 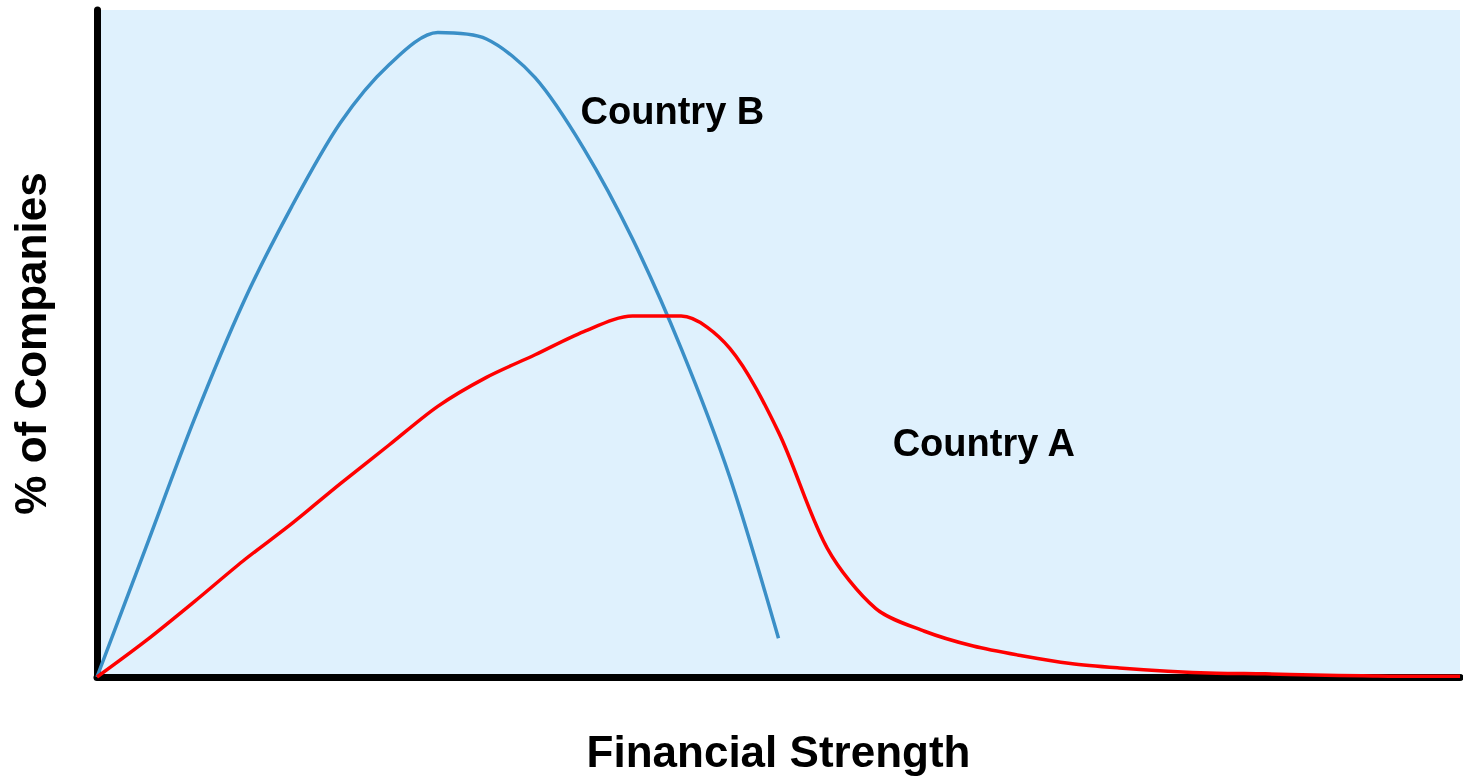 I want to click on y-axis-title: % of Companies, so click(x=30, y=343).